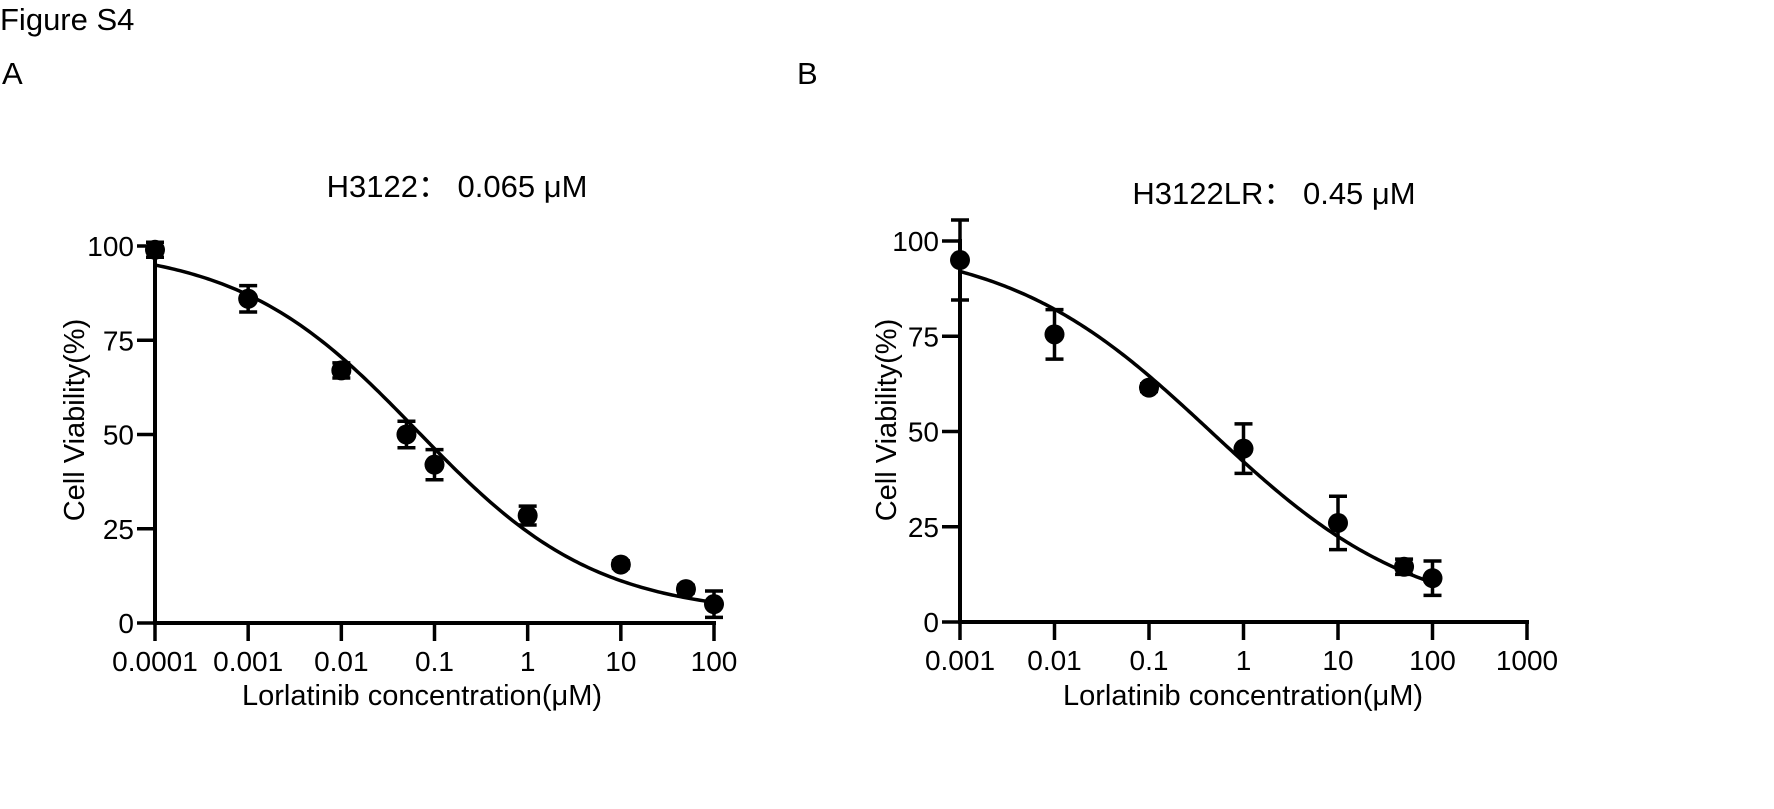 The image size is (1774, 809). I want to click on chart-a-title: H3122： 0.065 μM, so click(457, 186).